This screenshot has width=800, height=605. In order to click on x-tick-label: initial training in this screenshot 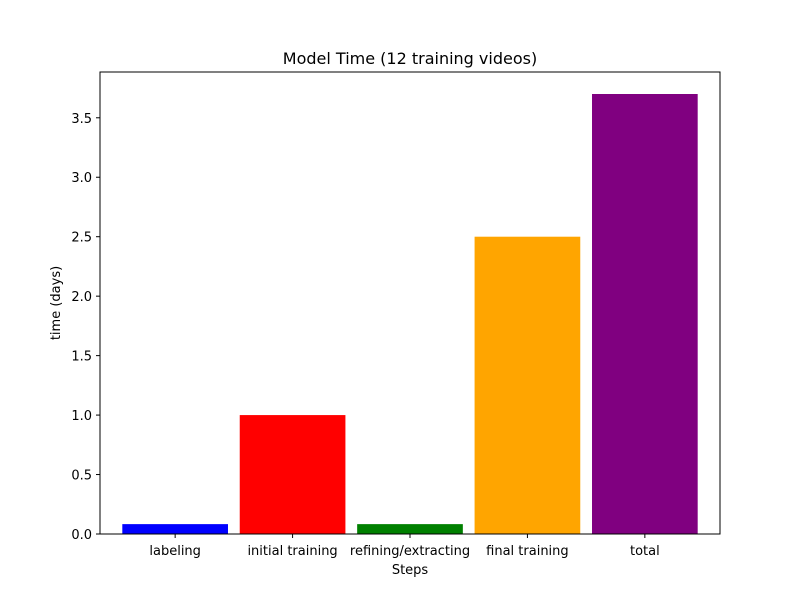, I will do `click(292, 551)`.